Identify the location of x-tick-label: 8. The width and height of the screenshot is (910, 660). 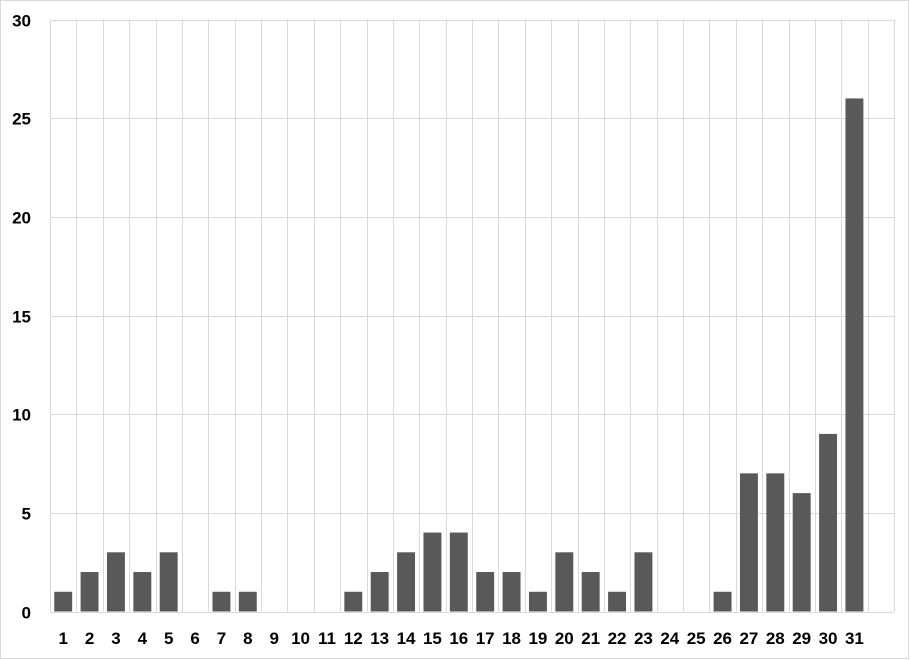
(247, 638).